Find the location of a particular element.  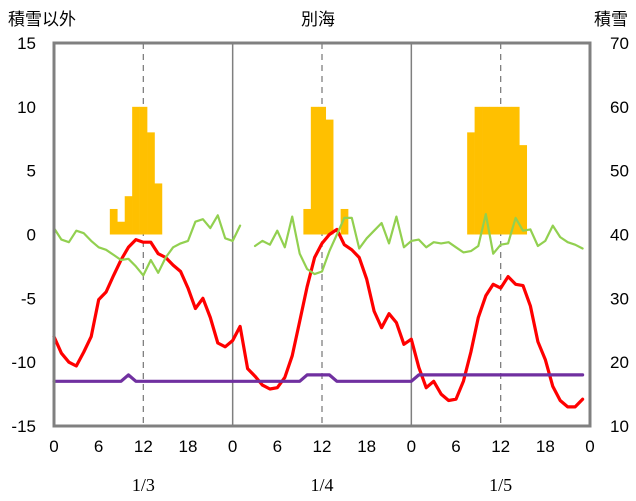

date-label: 1/3 is located at coordinates (143, 485).